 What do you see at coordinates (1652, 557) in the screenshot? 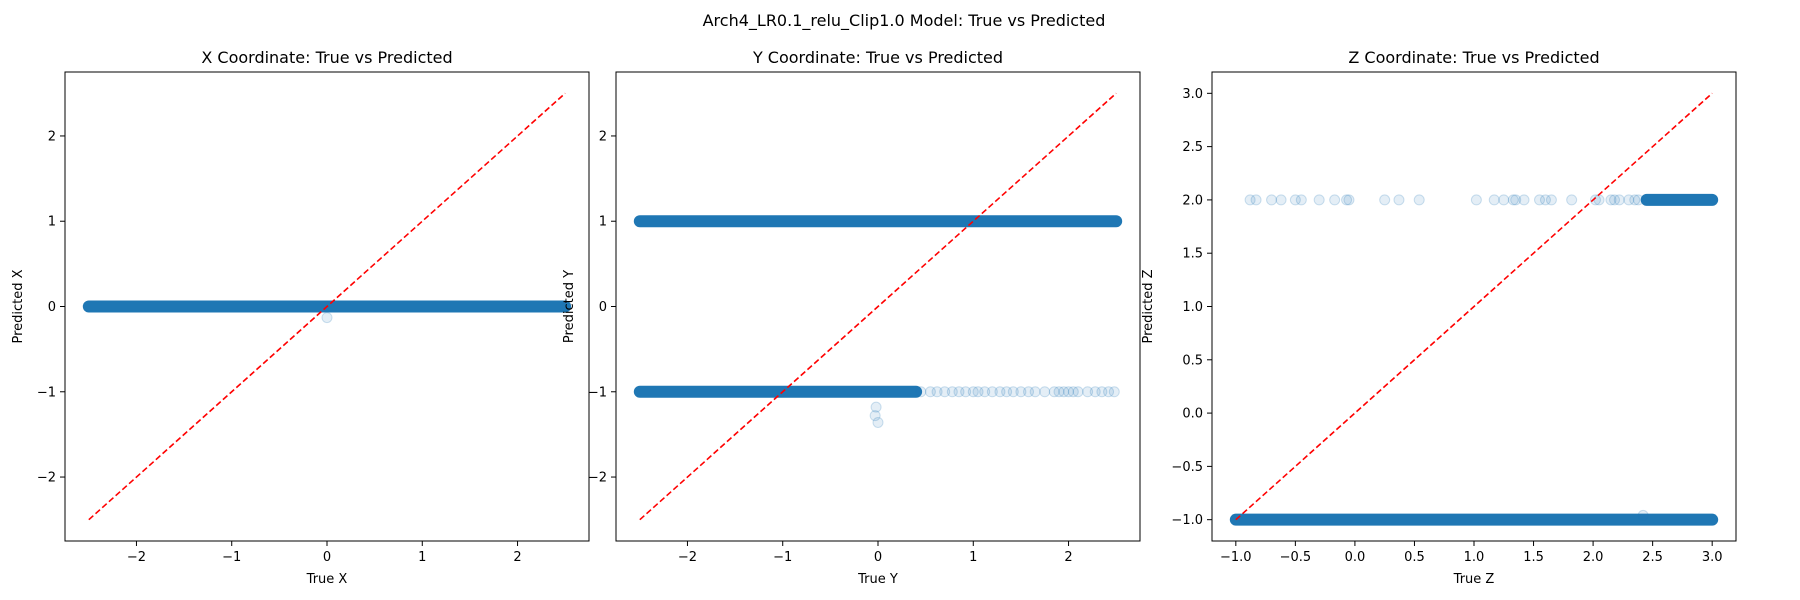
I see `x-tick-label: 2.5` at bounding box center [1652, 557].